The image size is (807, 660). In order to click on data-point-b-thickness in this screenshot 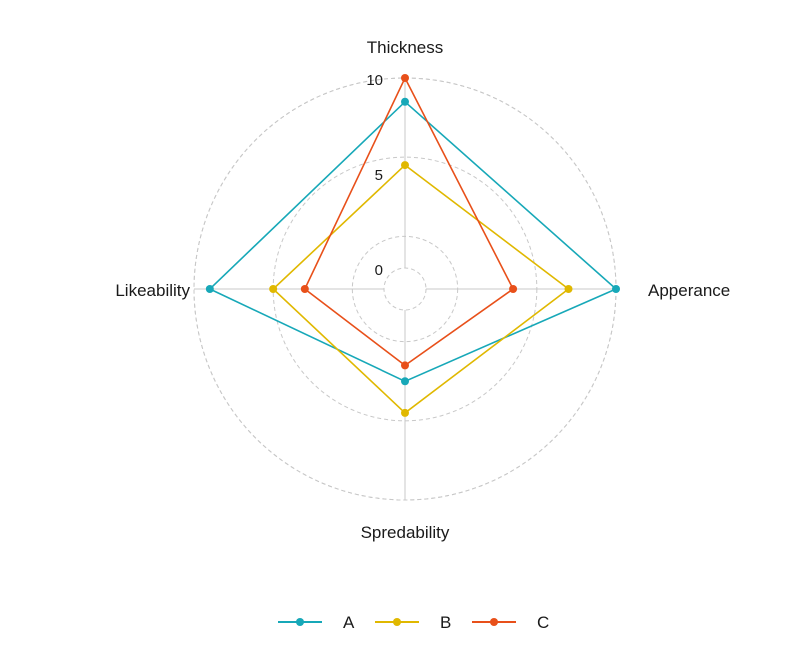, I will do `click(405, 165)`.